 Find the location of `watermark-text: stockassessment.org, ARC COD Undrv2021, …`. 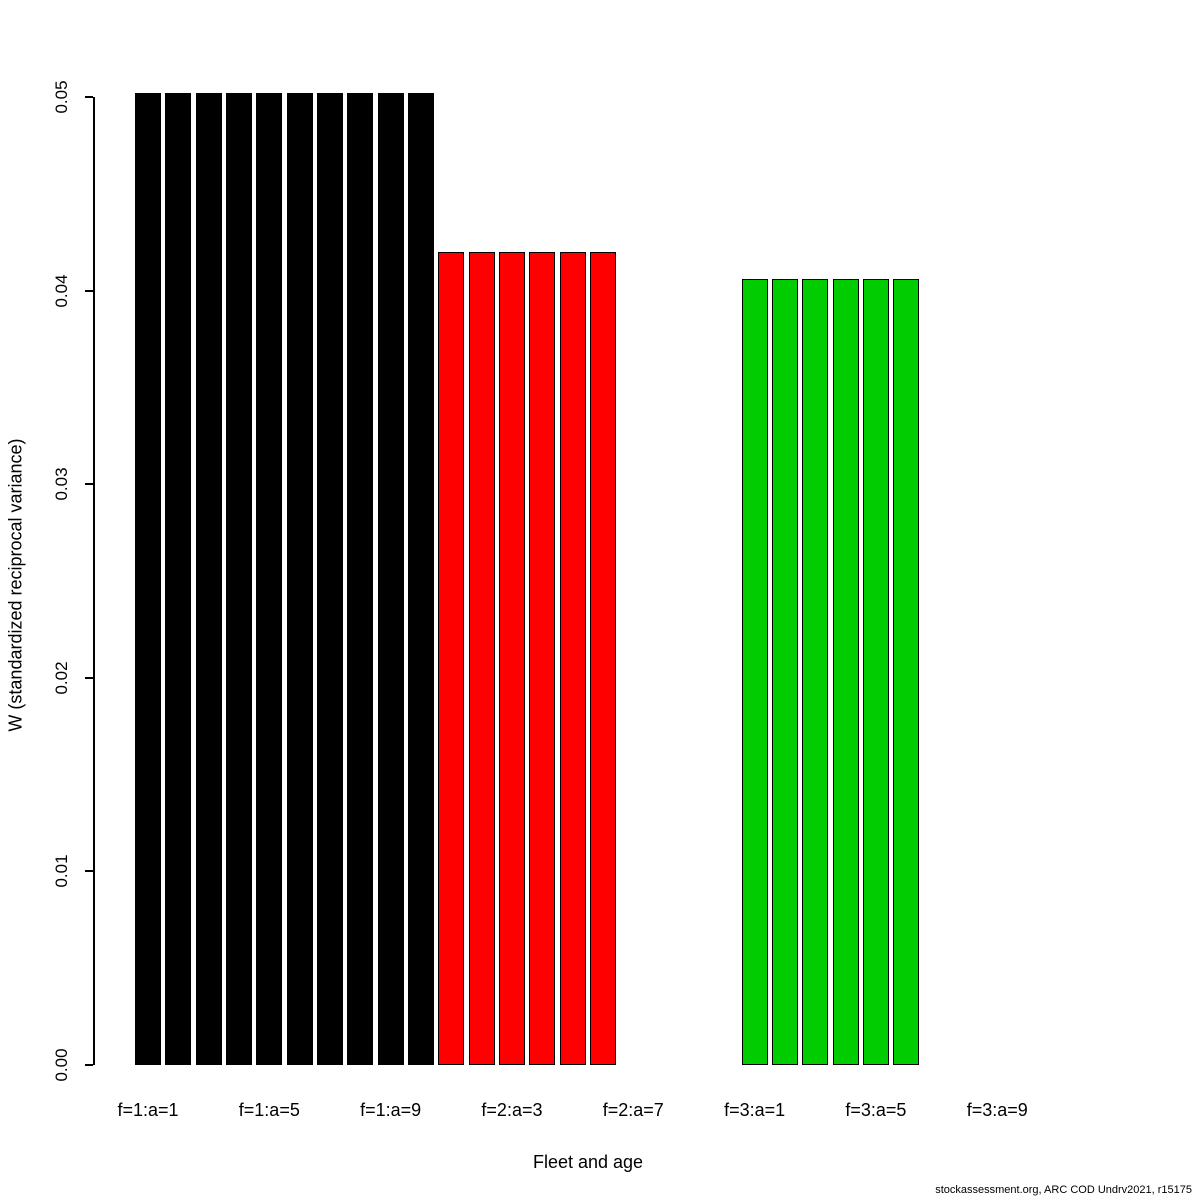

watermark-text: stockassessment.org, ARC COD Undrv2021, … is located at coordinates (1063, 1190).